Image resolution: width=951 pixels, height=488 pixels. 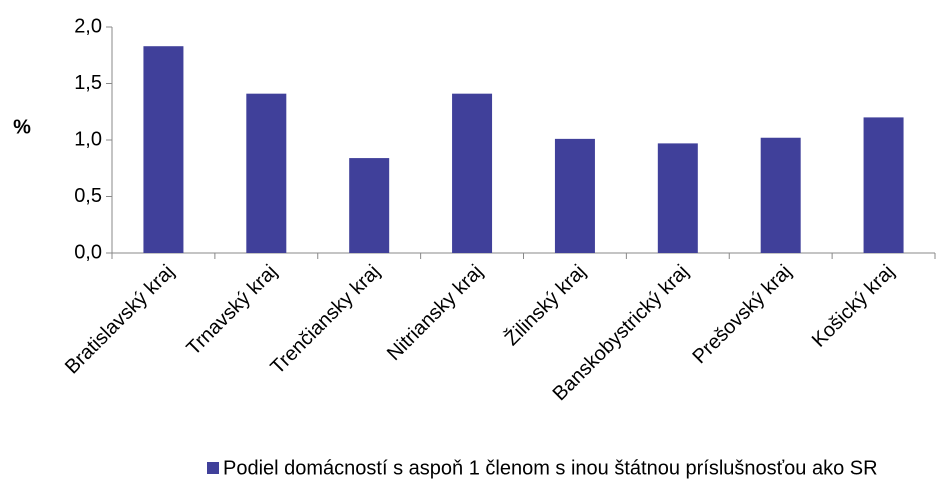 What do you see at coordinates (120, 320) in the screenshot?
I see `x-tick-label: Bratislavský kraj` at bounding box center [120, 320].